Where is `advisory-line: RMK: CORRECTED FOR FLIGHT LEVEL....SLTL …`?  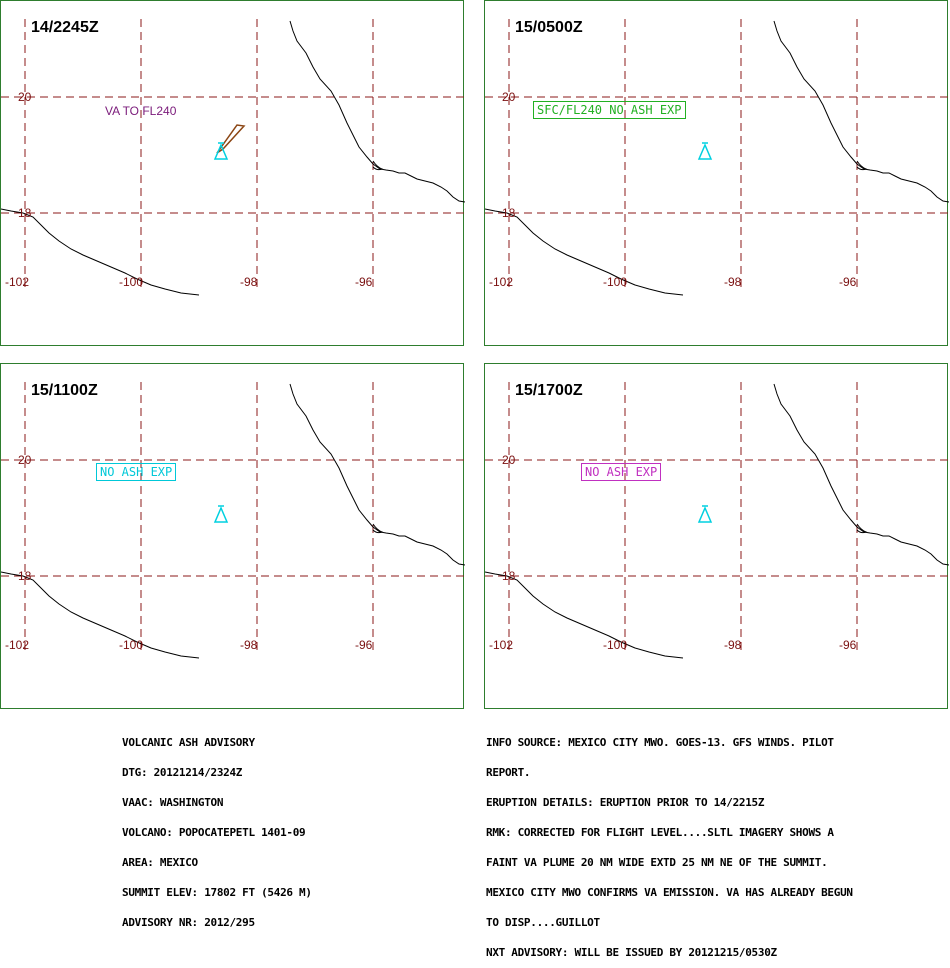 advisory-line: RMK: CORRECTED FOR FLIGHT LEVEL....SLTL … is located at coordinates (660, 832).